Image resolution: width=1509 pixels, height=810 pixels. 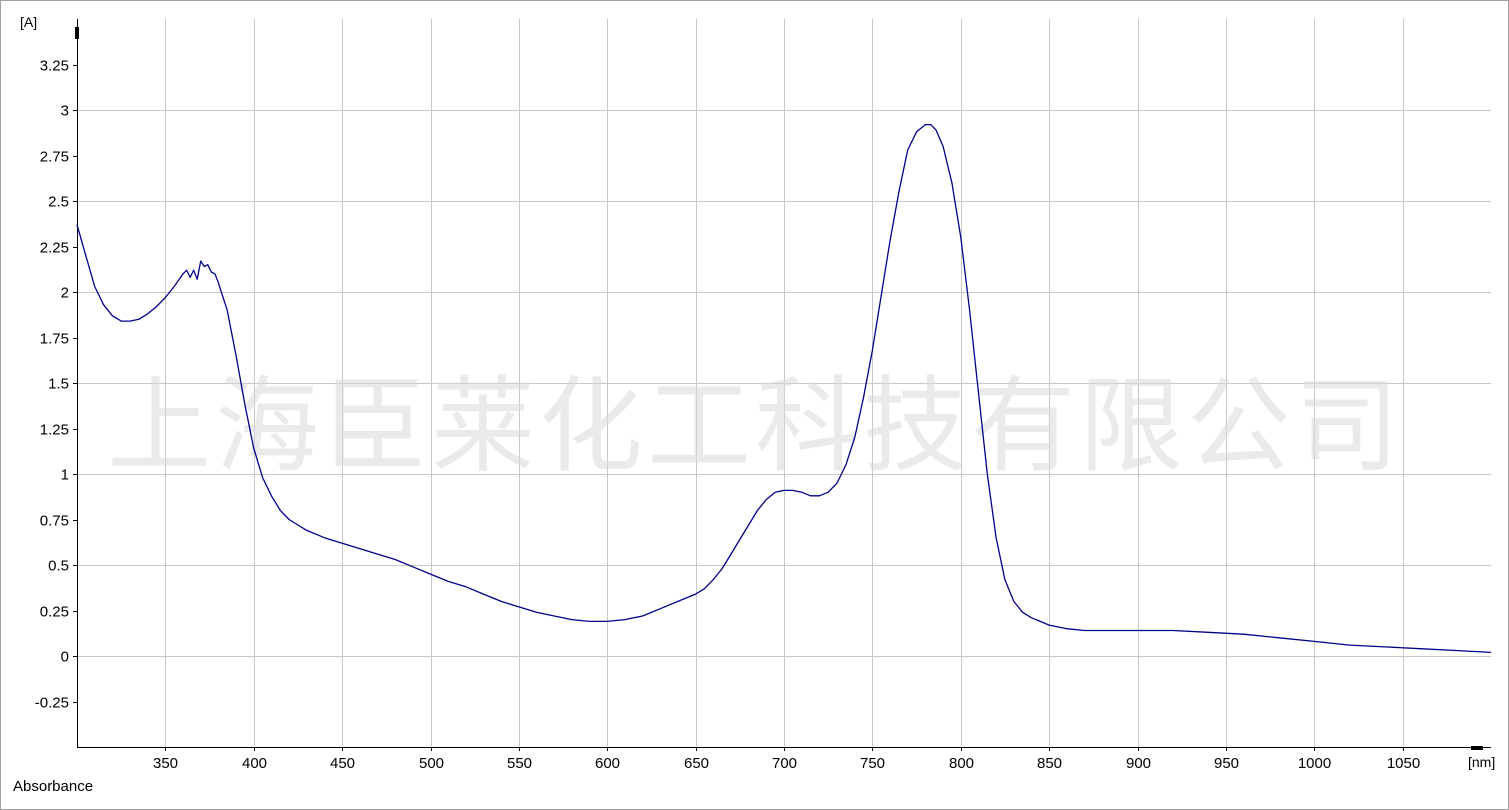 What do you see at coordinates (1049, 763) in the screenshot?
I see `x-tick-label: 850` at bounding box center [1049, 763].